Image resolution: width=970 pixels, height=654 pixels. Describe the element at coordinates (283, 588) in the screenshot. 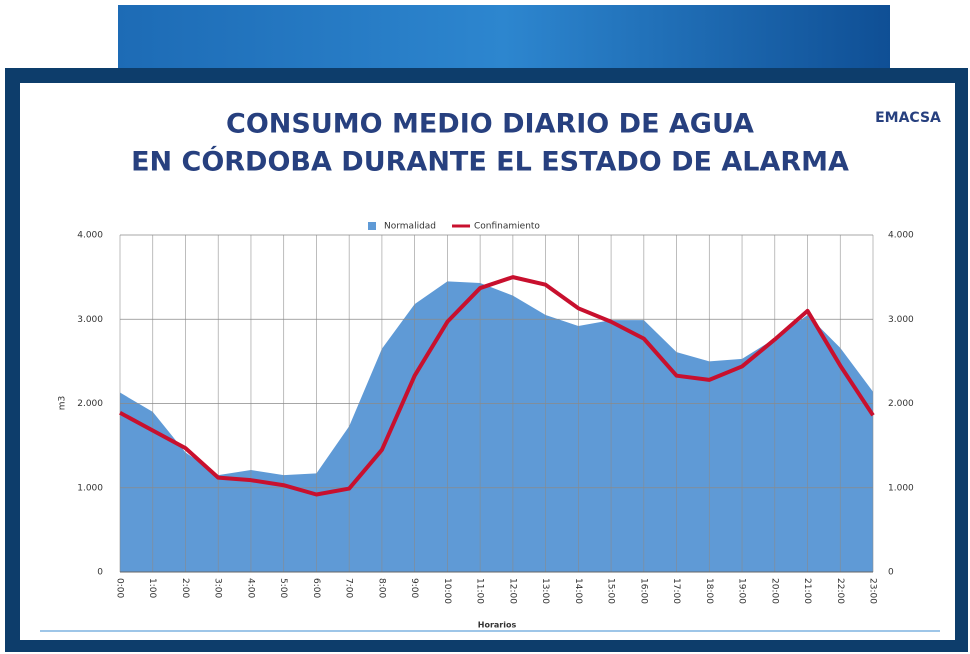

I see `x-tick-label: 5:00` at that location.